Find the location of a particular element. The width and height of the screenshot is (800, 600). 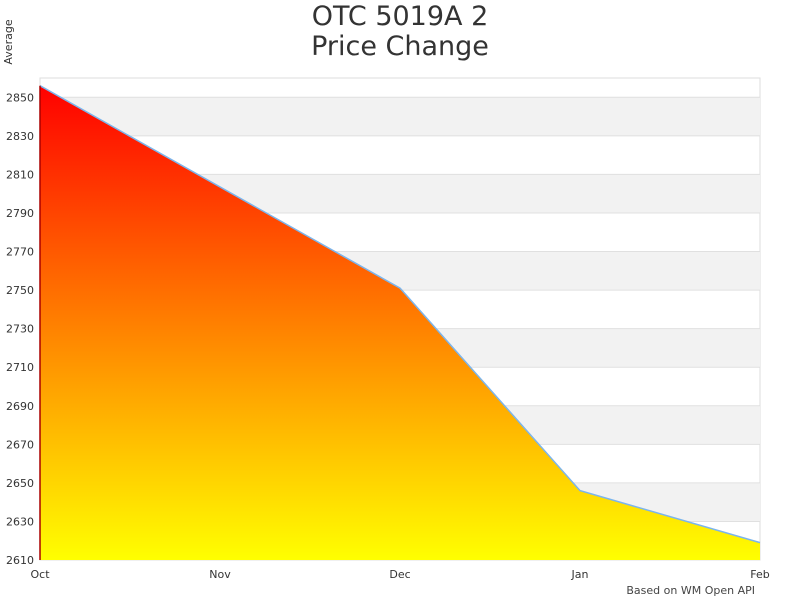

chart-title-line1: OTC 5019A 2 is located at coordinates (400, 16).